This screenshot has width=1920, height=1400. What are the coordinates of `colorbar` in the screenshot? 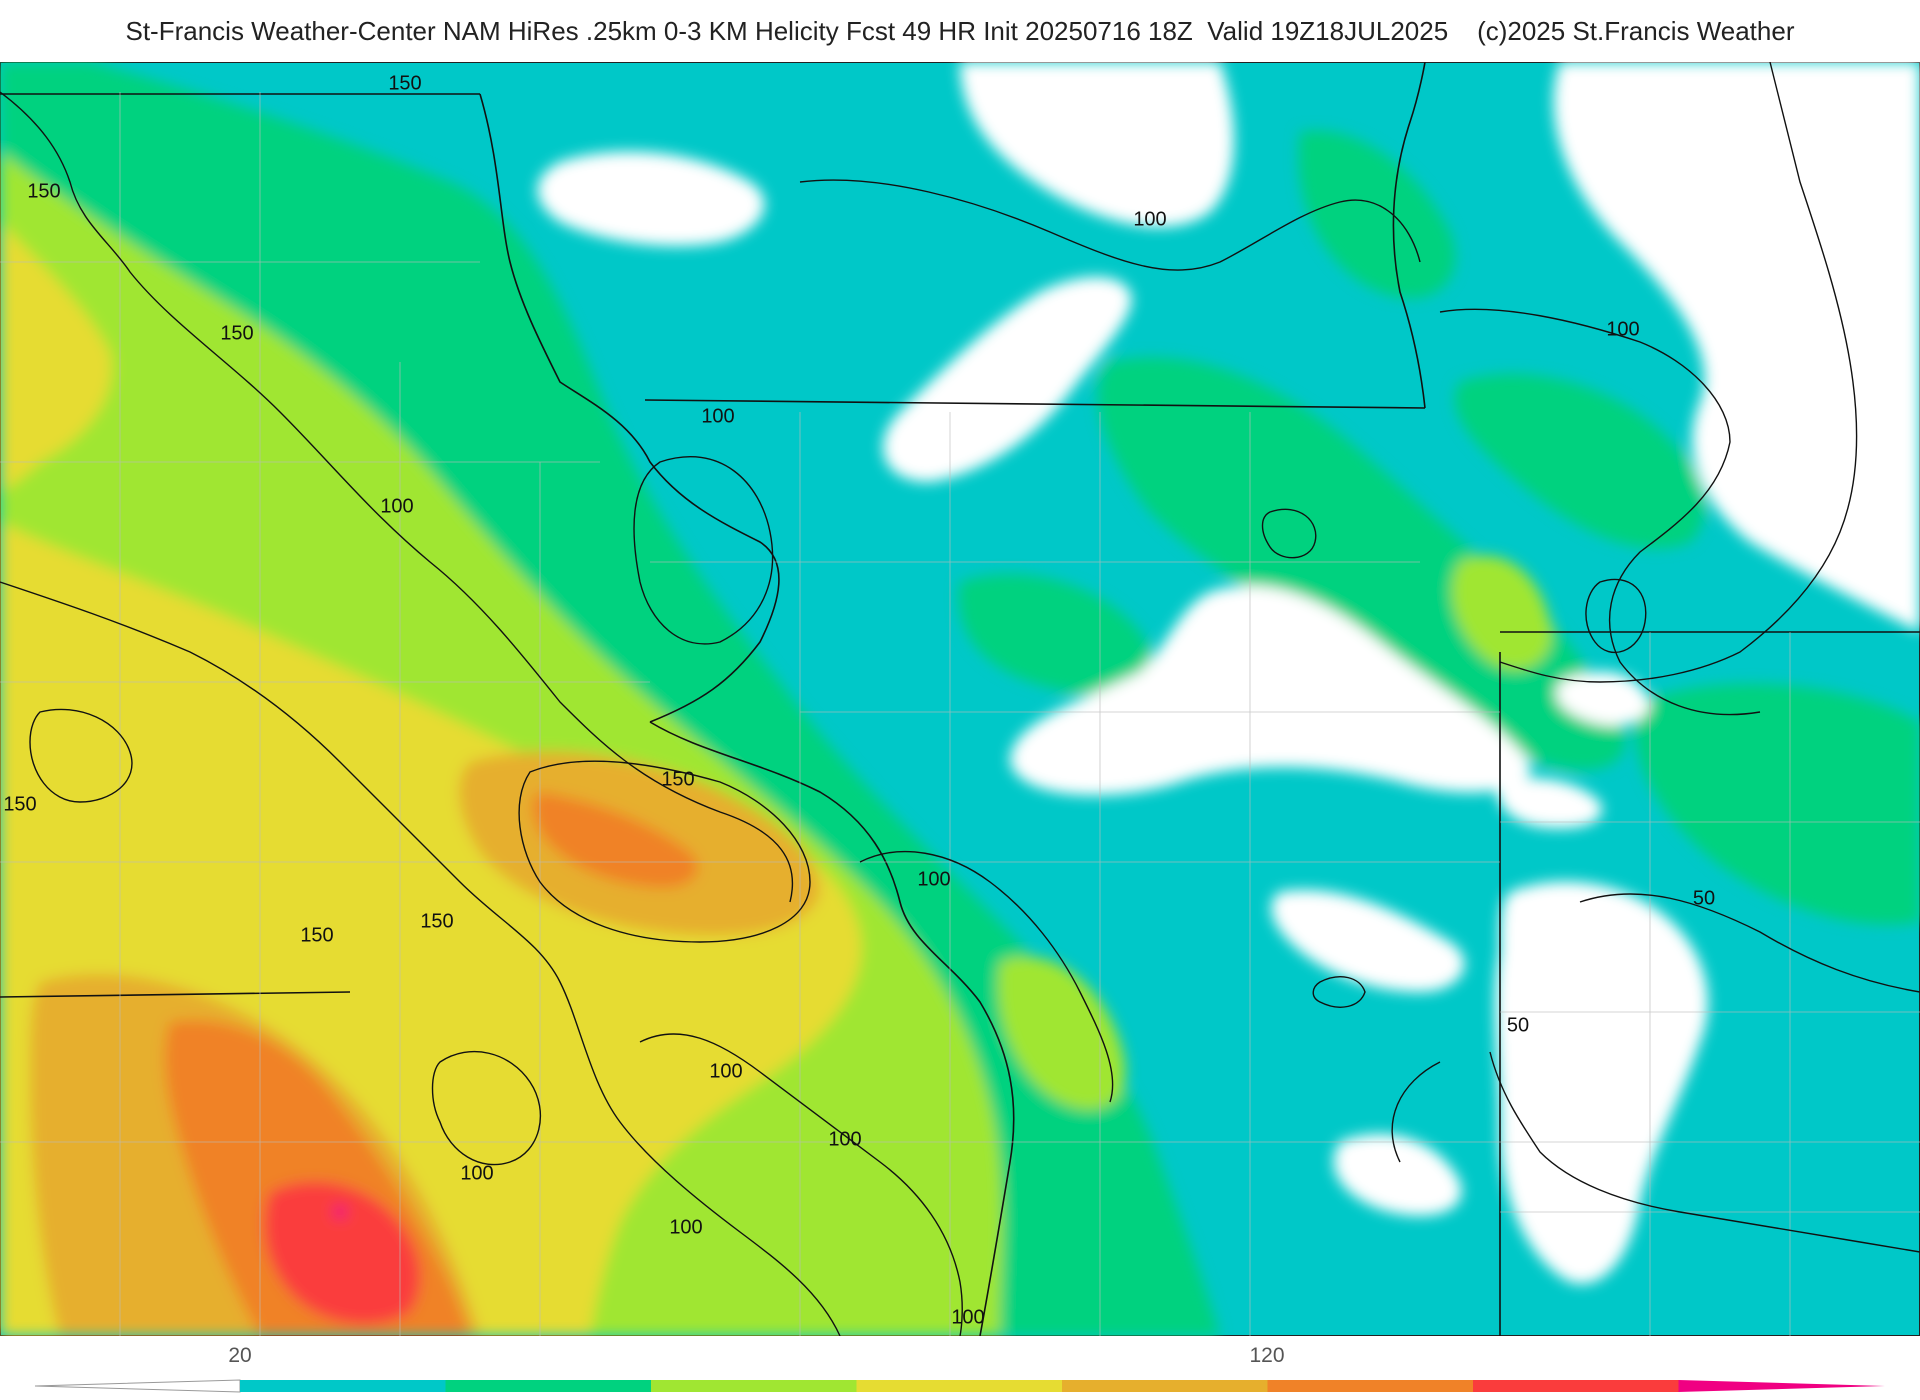 It's located at (959, 1386).